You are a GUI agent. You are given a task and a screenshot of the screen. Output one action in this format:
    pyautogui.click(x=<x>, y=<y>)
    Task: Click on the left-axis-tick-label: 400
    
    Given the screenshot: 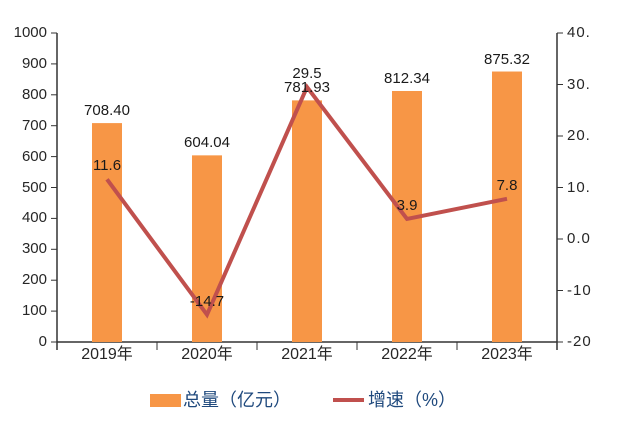 What is the action you would take?
    pyautogui.click(x=34, y=218)
    